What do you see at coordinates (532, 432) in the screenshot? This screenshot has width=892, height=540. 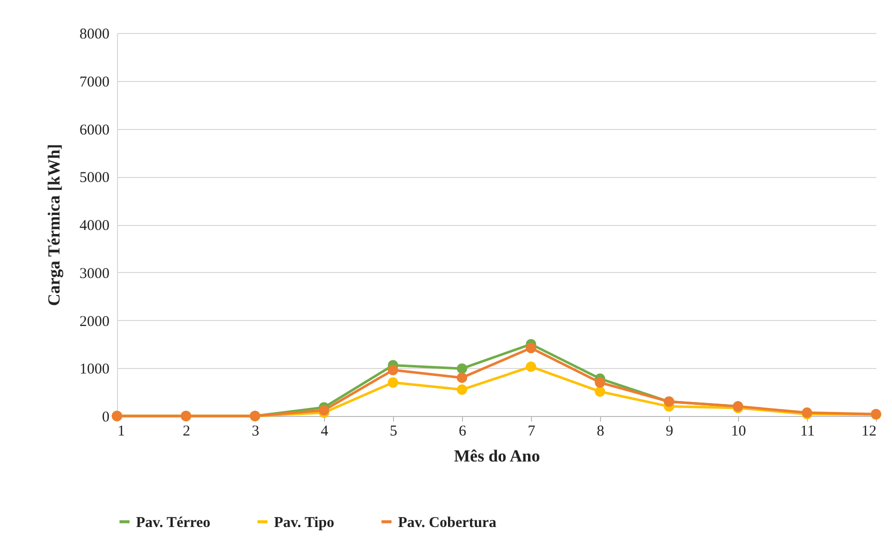 I see `x-tick-label: 7` at bounding box center [532, 432].